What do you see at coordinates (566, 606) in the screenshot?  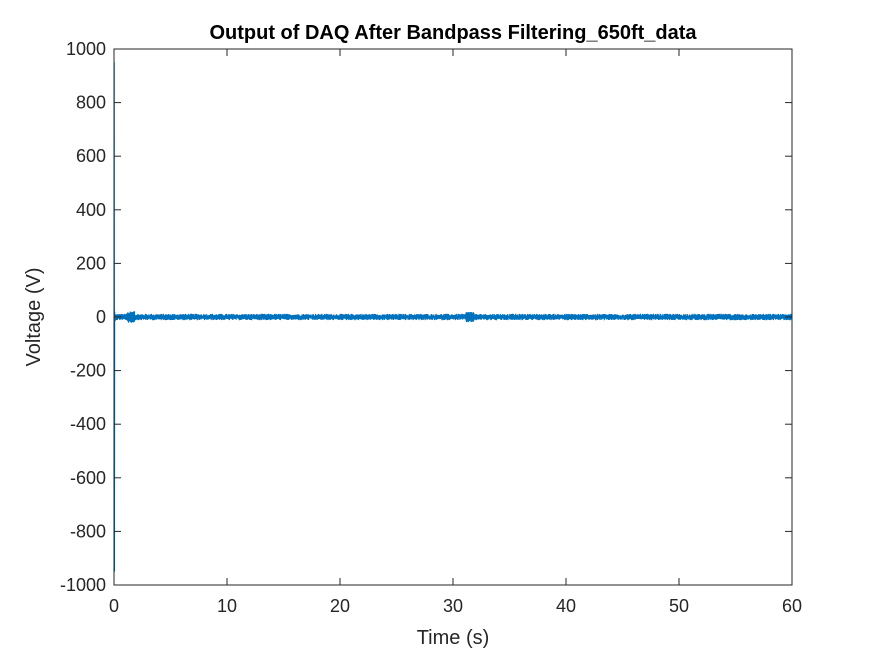 I see `x-tick-label: 40` at bounding box center [566, 606].